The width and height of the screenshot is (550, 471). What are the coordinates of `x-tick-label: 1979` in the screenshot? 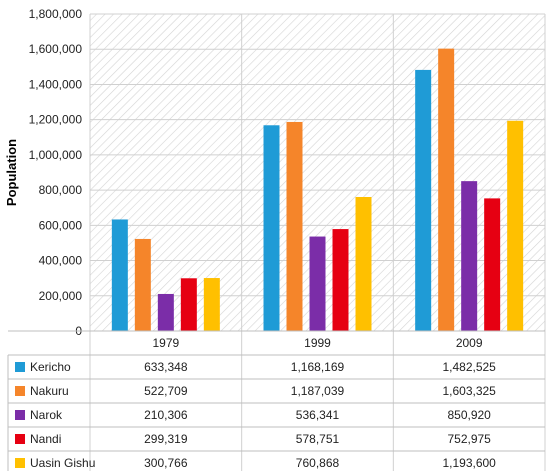 It's located at (165, 343).